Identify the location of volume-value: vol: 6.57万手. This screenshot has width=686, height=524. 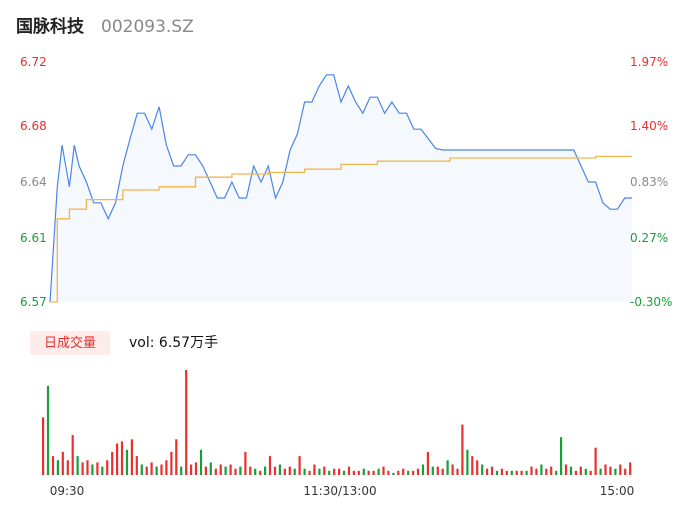
(173, 343).